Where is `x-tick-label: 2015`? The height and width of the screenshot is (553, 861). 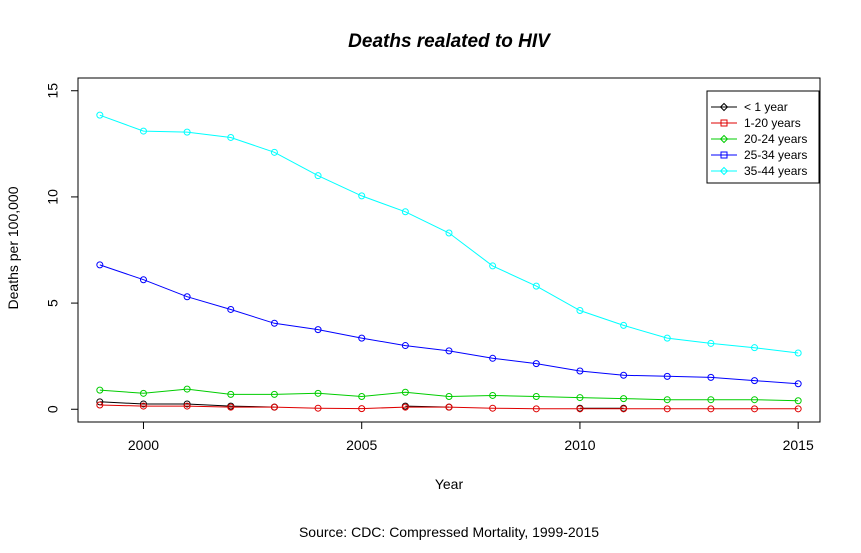
x-tick-label: 2015 is located at coordinates (798, 445).